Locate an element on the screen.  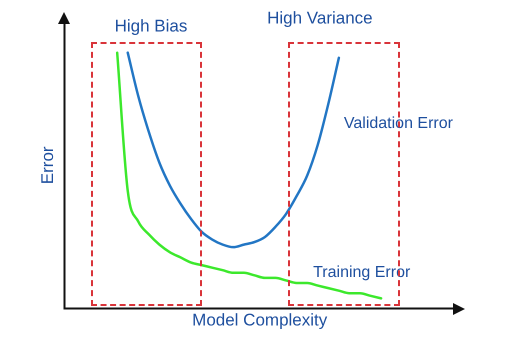
y-axis-title: Error is located at coordinates (47, 165).